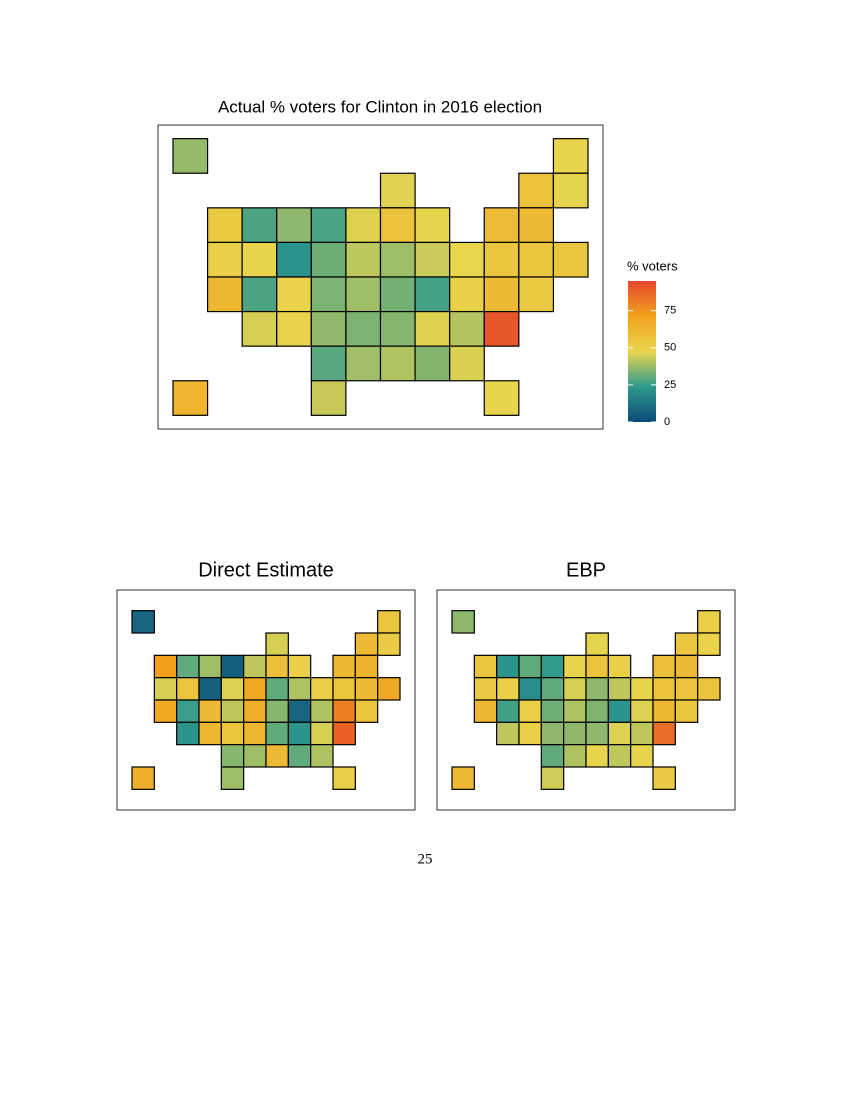 Image resolution: width=850 pixels, height=1100 pixels. Describe the element at coordinates (586, 570) in the screenshot. I see `map-title: EBP` at that location.